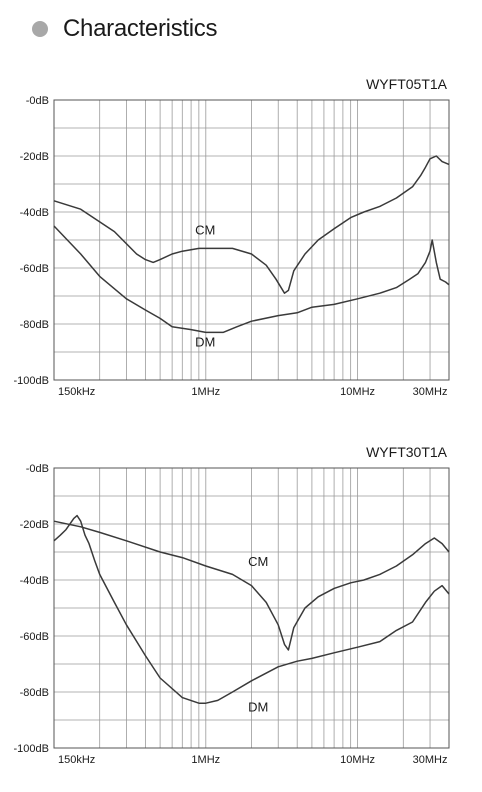  What do you see at coordinates (407, 84) in the screenshot?
I see `chart-model-label: WYFT05T1A` at bounding box center [407, 84].